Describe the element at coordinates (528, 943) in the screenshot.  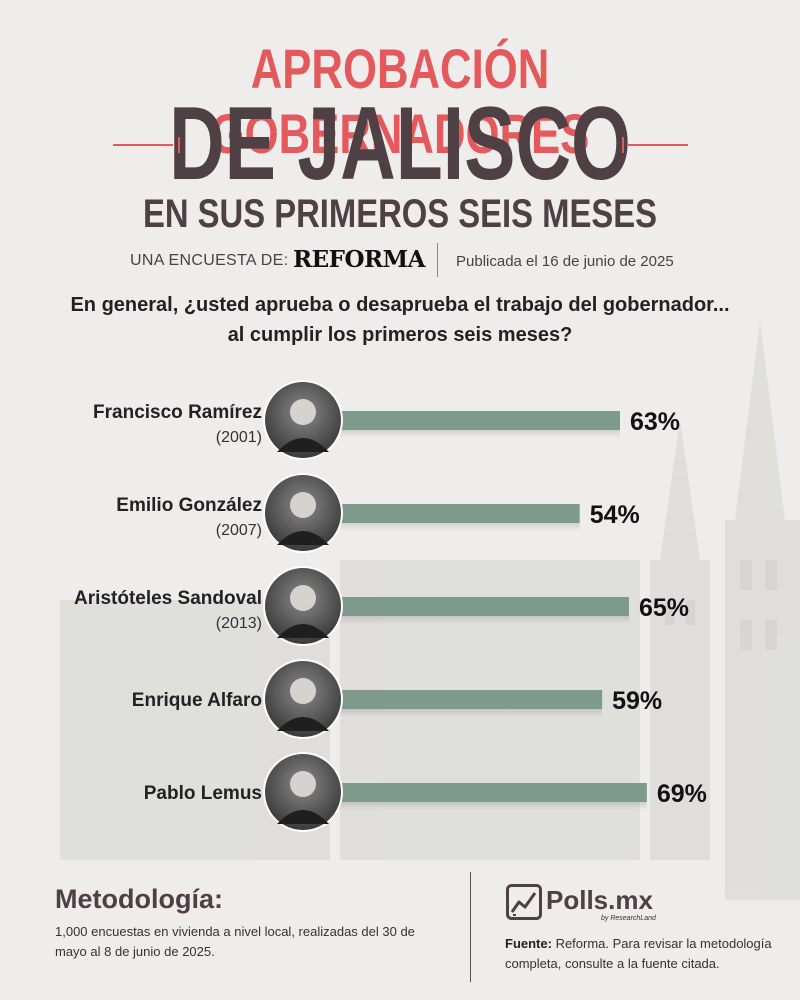
I see `source-label: Fuente:` at that location.